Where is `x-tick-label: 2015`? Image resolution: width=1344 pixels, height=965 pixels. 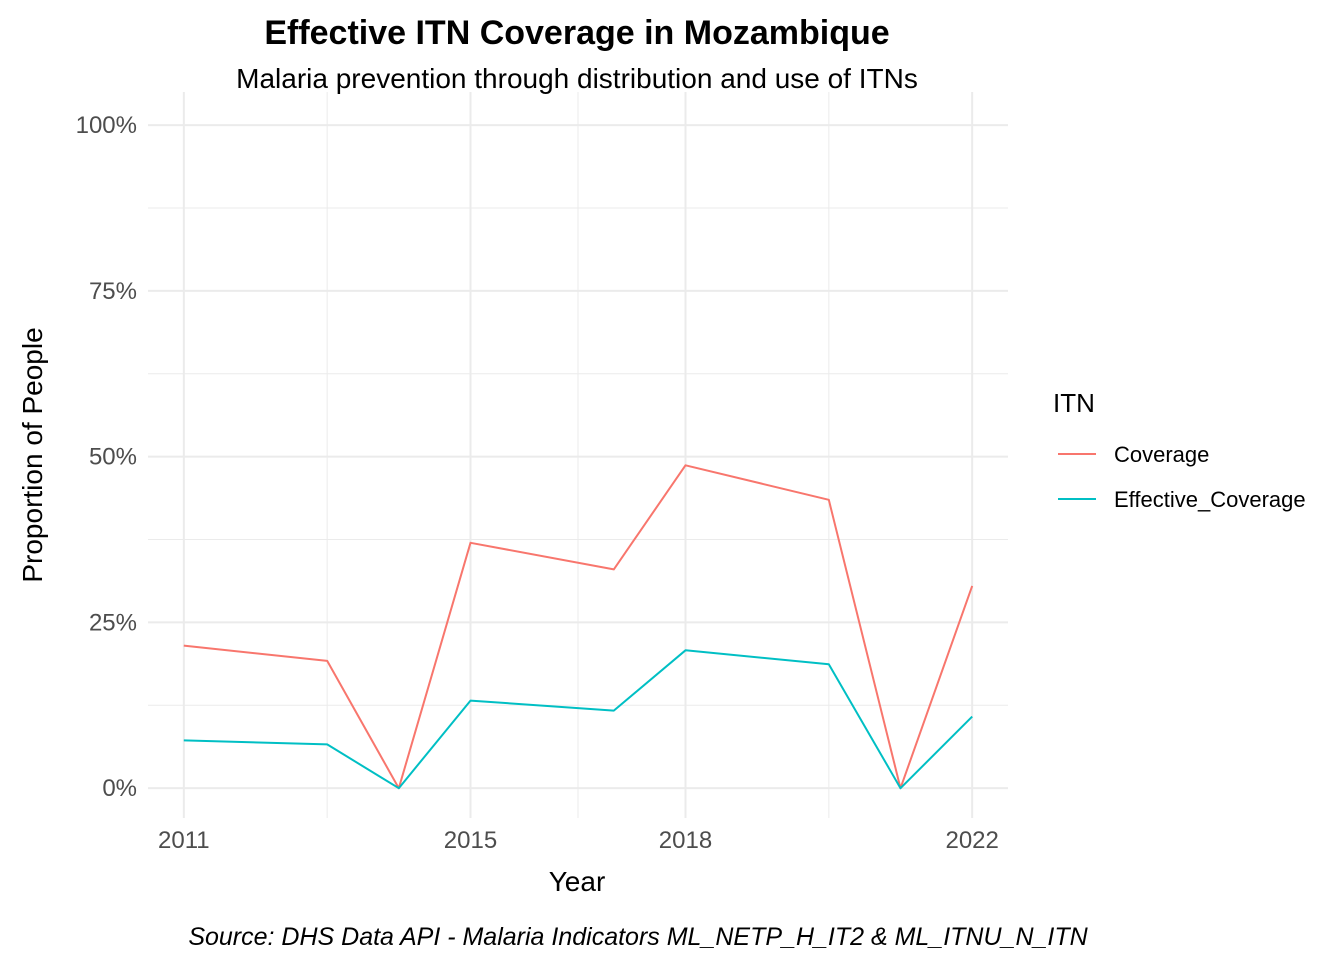 x-tick-label: 2015 is located at coordinates (470, 840).